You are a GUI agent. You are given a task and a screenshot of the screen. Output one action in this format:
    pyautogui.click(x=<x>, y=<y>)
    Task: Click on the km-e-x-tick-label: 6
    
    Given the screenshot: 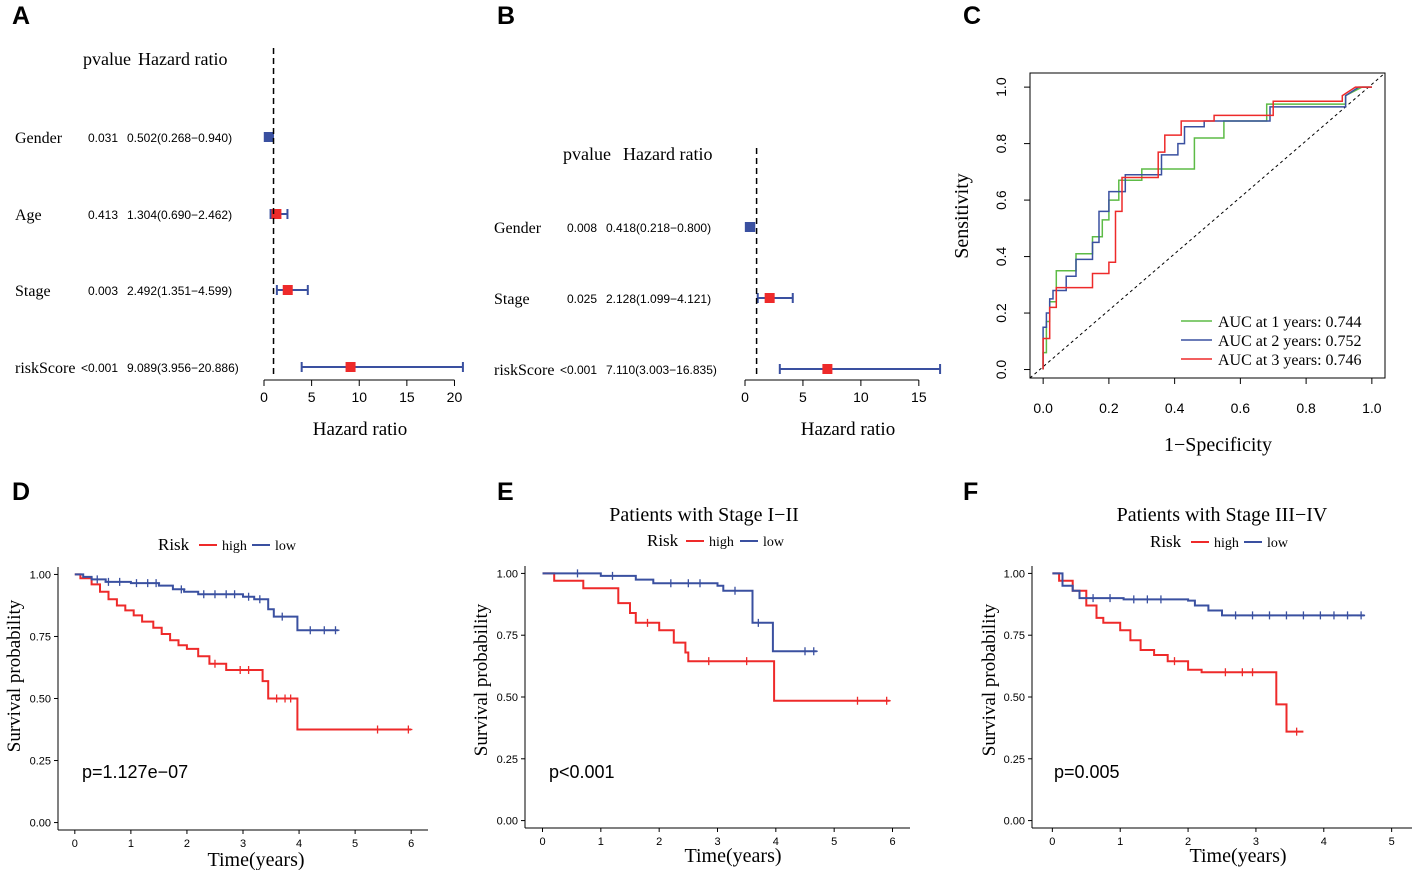 What is the action you would take?
    pyautogui.click(x=892, y=842)
    